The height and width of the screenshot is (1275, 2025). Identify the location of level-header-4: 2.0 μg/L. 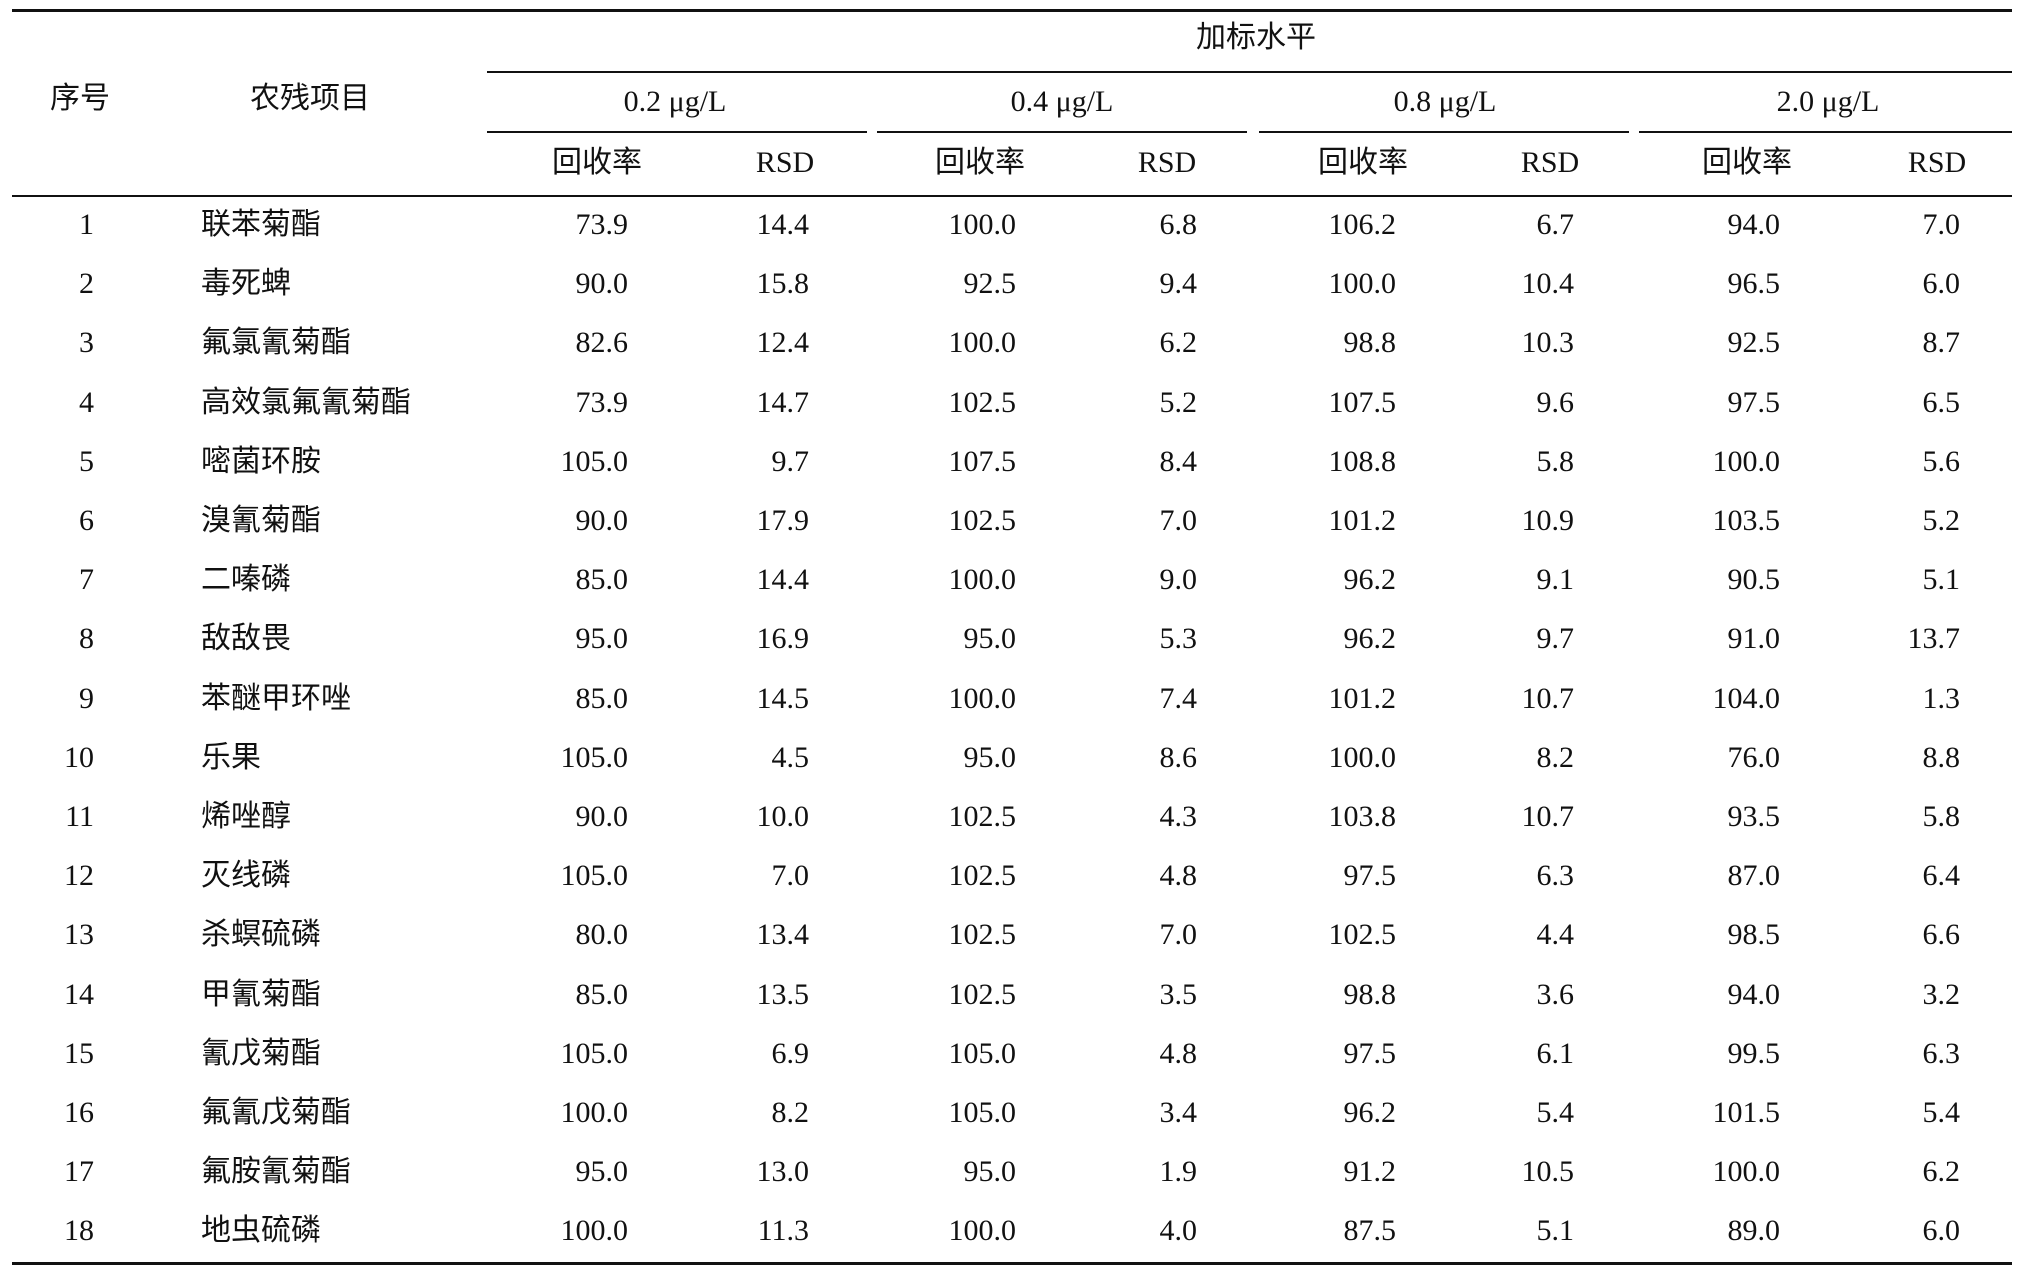
(1828, 101).